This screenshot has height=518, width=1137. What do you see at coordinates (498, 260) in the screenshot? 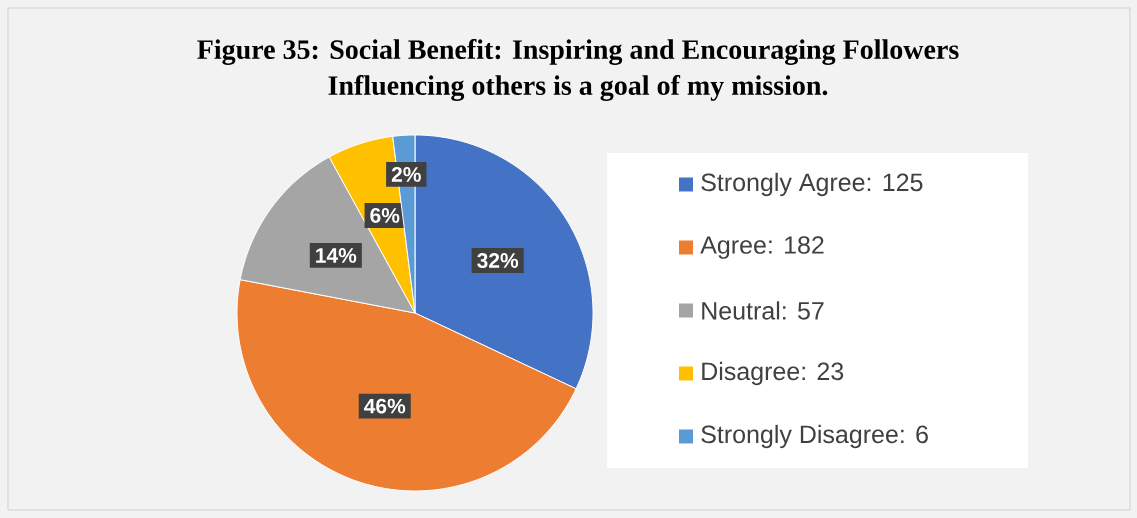
I see `data-label: 32%` at bounding box center [498, 260].